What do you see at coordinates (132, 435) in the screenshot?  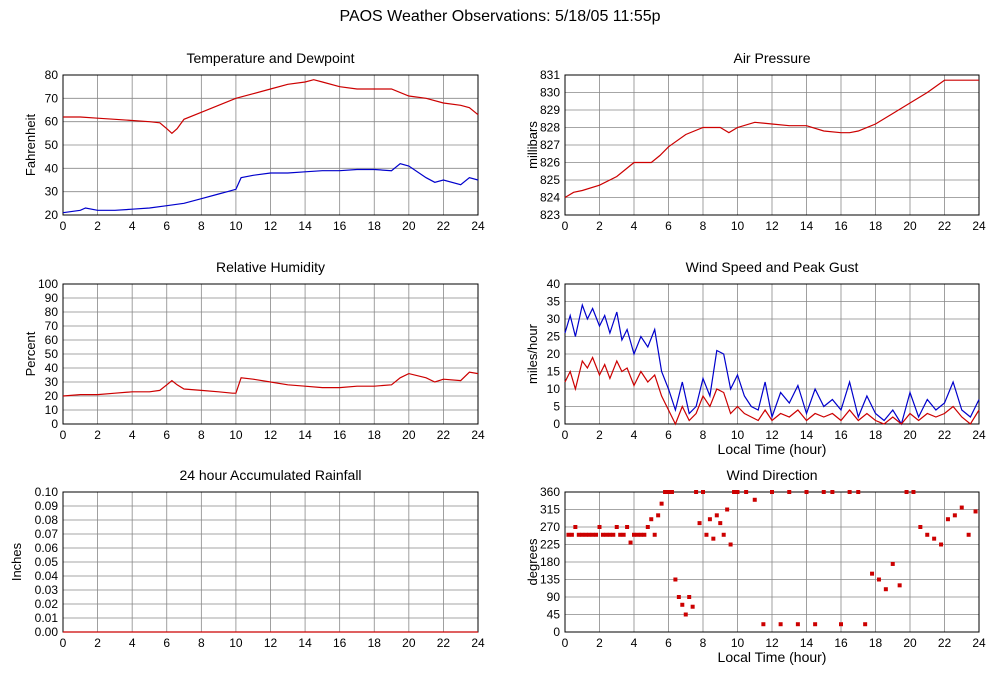 I see `chart-humidity-xtick-label: 4` at bounding box center [132, 435].